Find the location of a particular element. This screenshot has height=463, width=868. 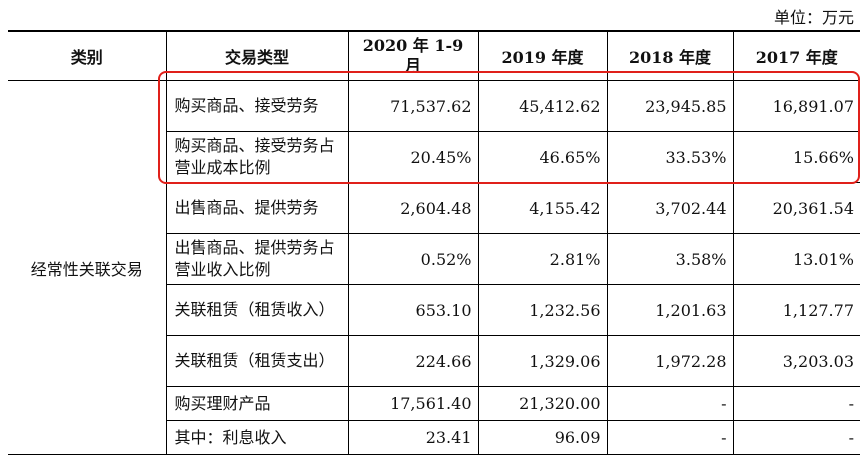

header-type: 交易类型 is located at coordinates (256, 55).